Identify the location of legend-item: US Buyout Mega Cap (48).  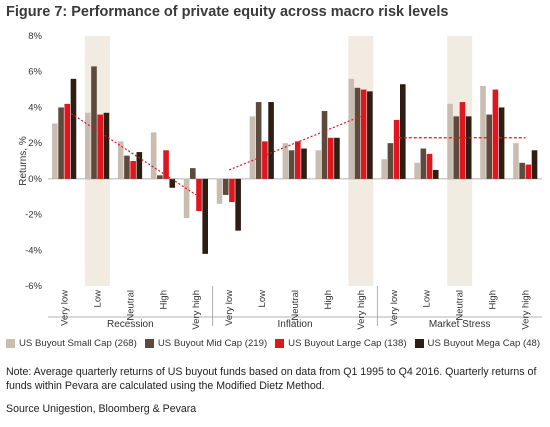
(477, 343).